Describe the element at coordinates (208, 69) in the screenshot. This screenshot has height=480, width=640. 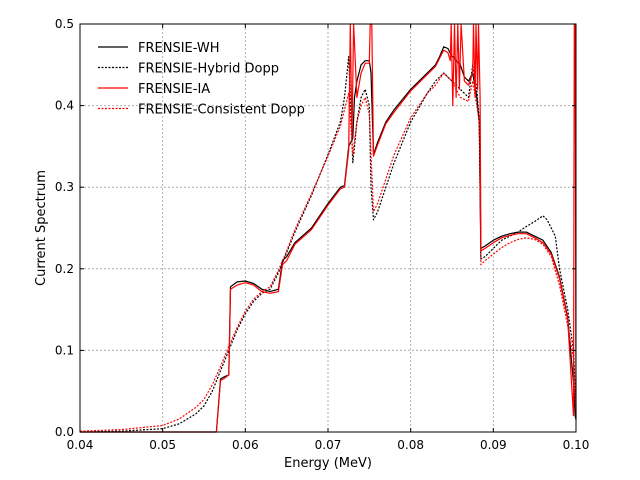
I see `legend-label: FRENSIE-Hybrid Dopp` at that location.